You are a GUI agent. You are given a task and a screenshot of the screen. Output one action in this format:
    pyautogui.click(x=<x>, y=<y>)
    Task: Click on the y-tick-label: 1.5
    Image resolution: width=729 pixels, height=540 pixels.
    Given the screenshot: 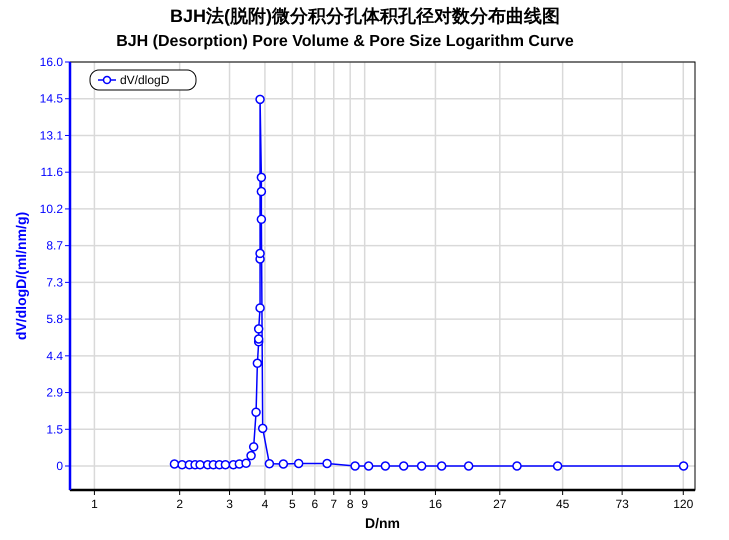 What is the action you would take?
    pyautogui.click(x=55, y=429)
    